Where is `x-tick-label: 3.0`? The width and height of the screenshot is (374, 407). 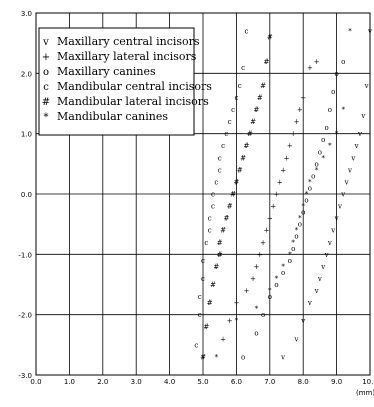
x-tick-label: 3.0 is located at coordinates (136, 382).